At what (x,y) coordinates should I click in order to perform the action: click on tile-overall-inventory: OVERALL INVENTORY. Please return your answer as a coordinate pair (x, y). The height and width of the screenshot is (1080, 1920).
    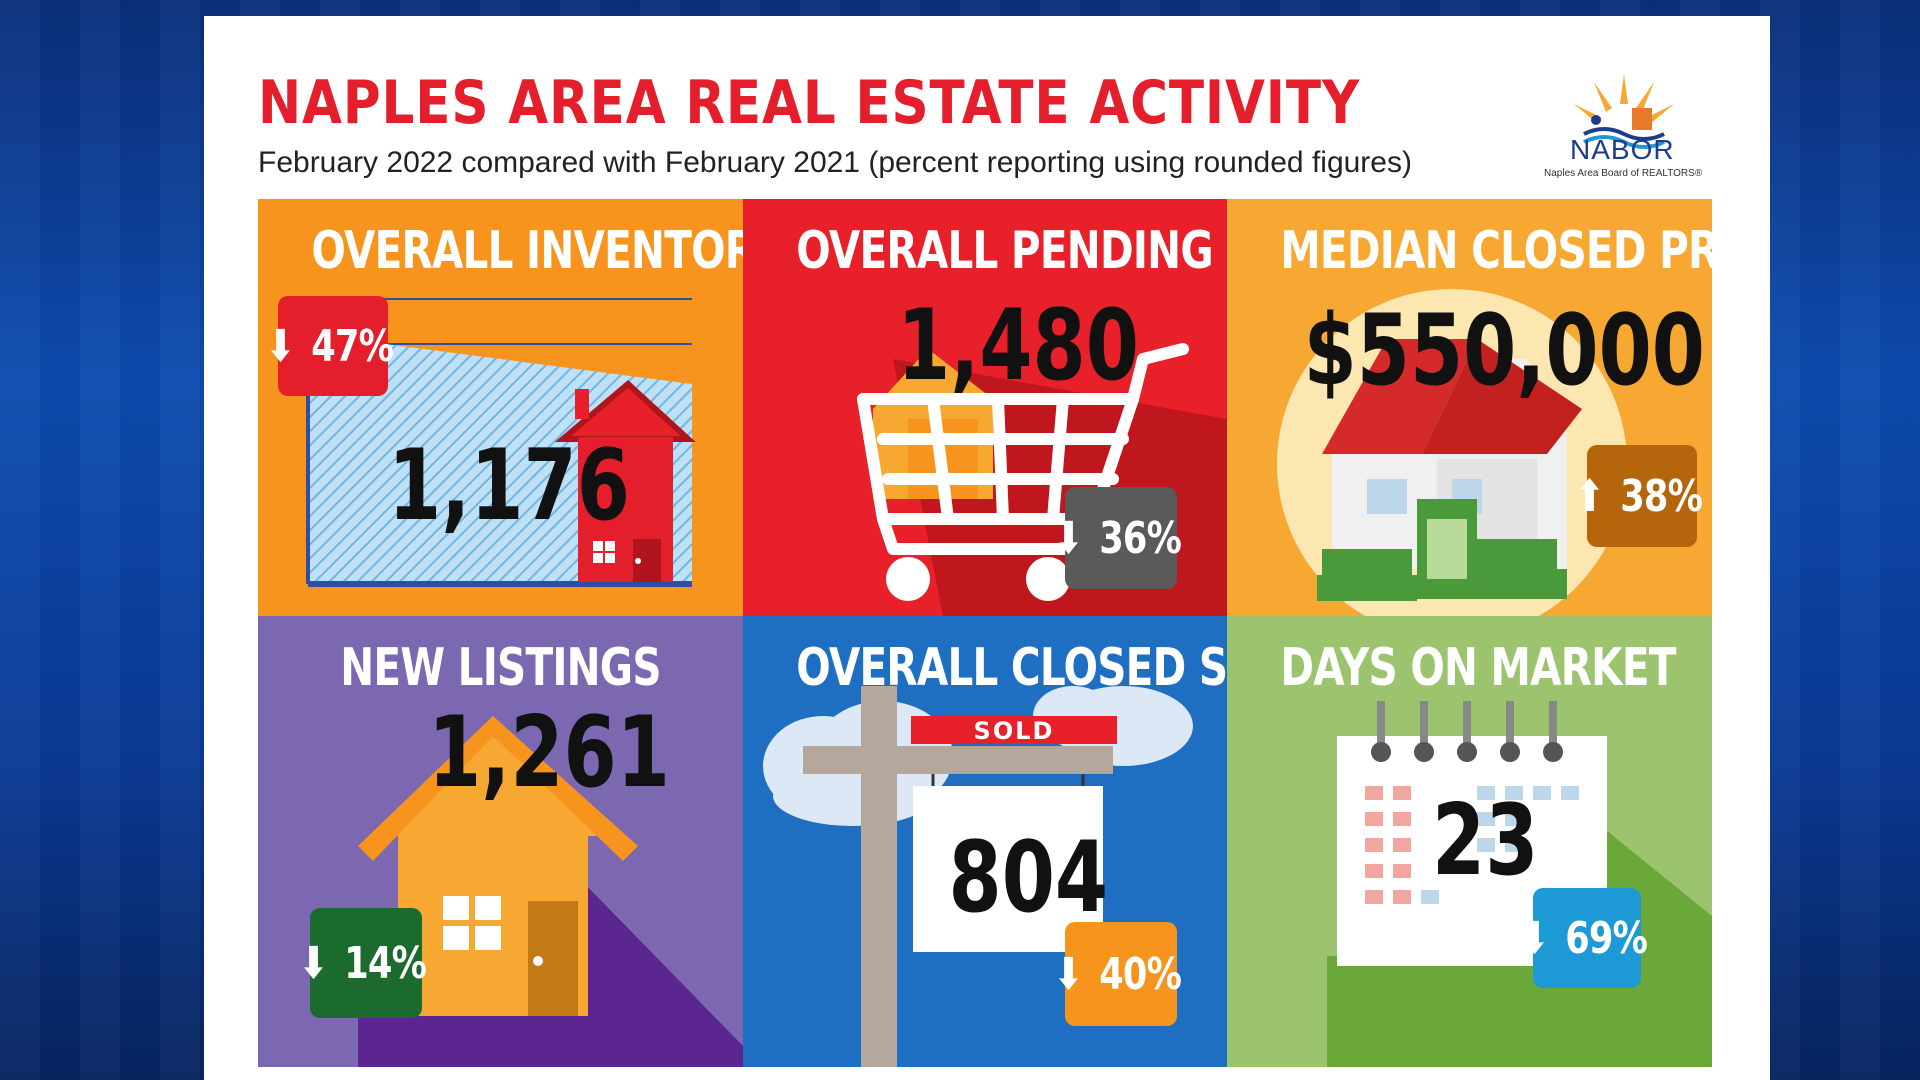
    Looking at the image, I should click on (500, 407).